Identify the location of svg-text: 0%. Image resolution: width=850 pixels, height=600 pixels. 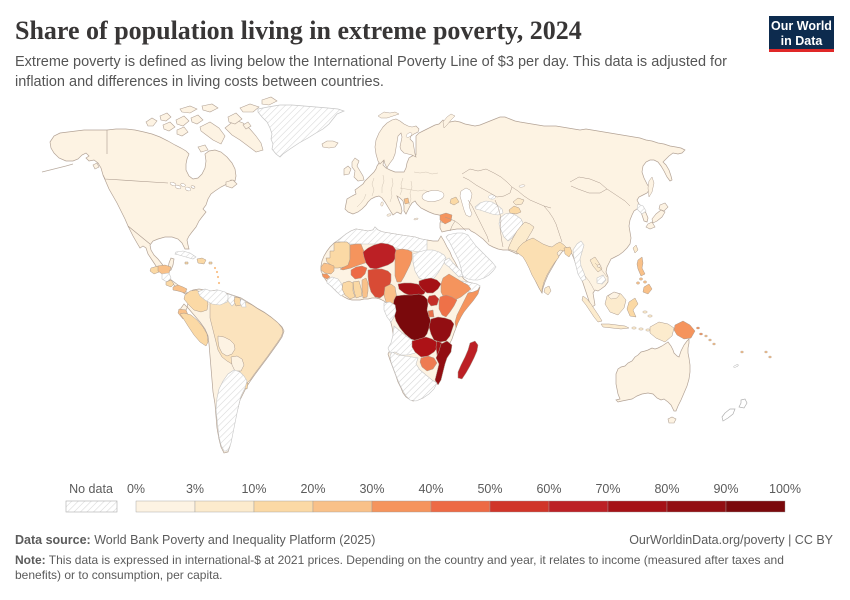
(136, 489).